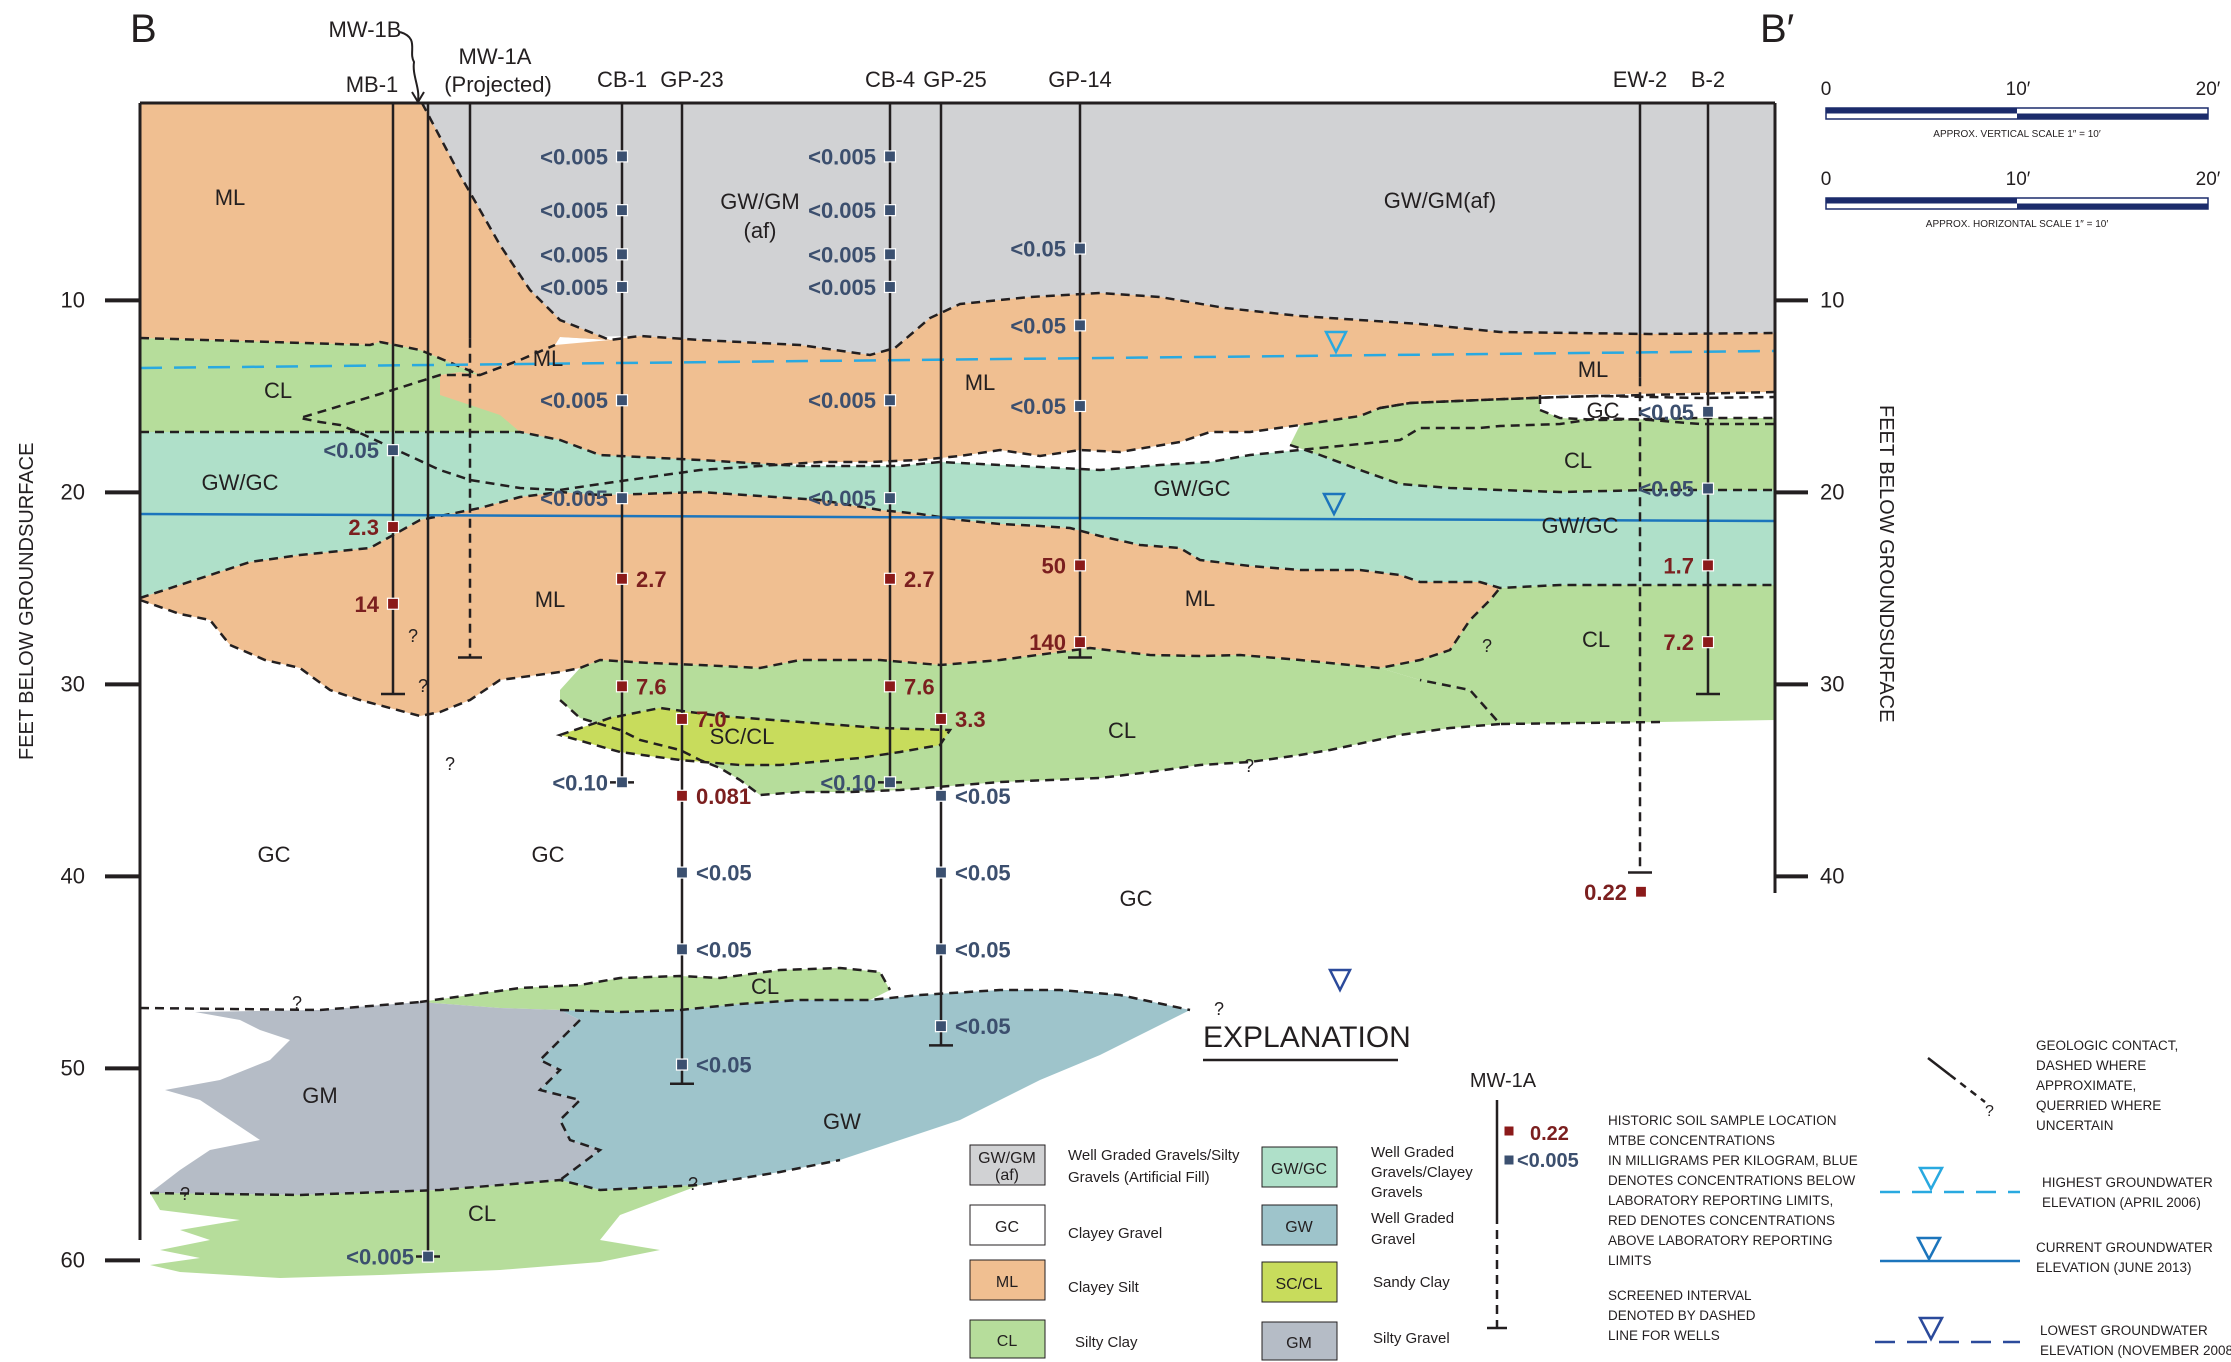  What do you see at coordinates (1412, 1218) in the screenshot?
I see `svg-text: Well Graded` at bounding box center [1412, 1218].